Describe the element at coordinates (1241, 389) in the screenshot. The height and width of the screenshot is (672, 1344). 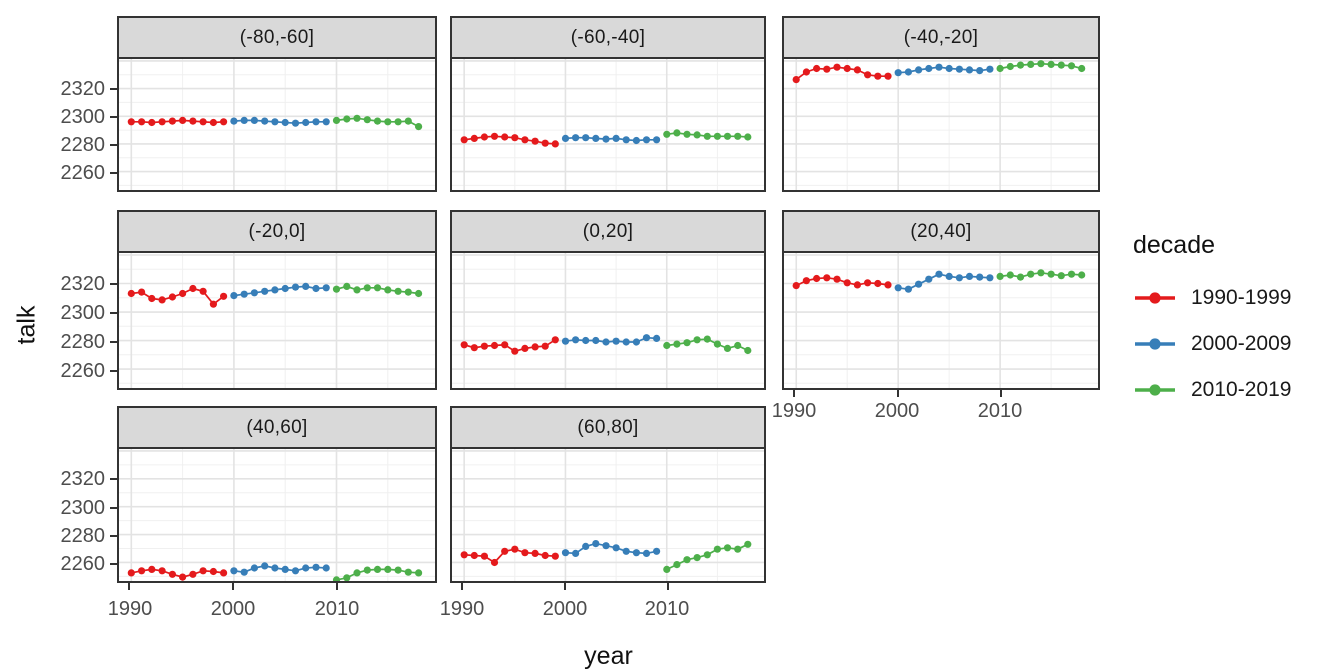
I see `legend-entry-label: 2010-2019` at that location.